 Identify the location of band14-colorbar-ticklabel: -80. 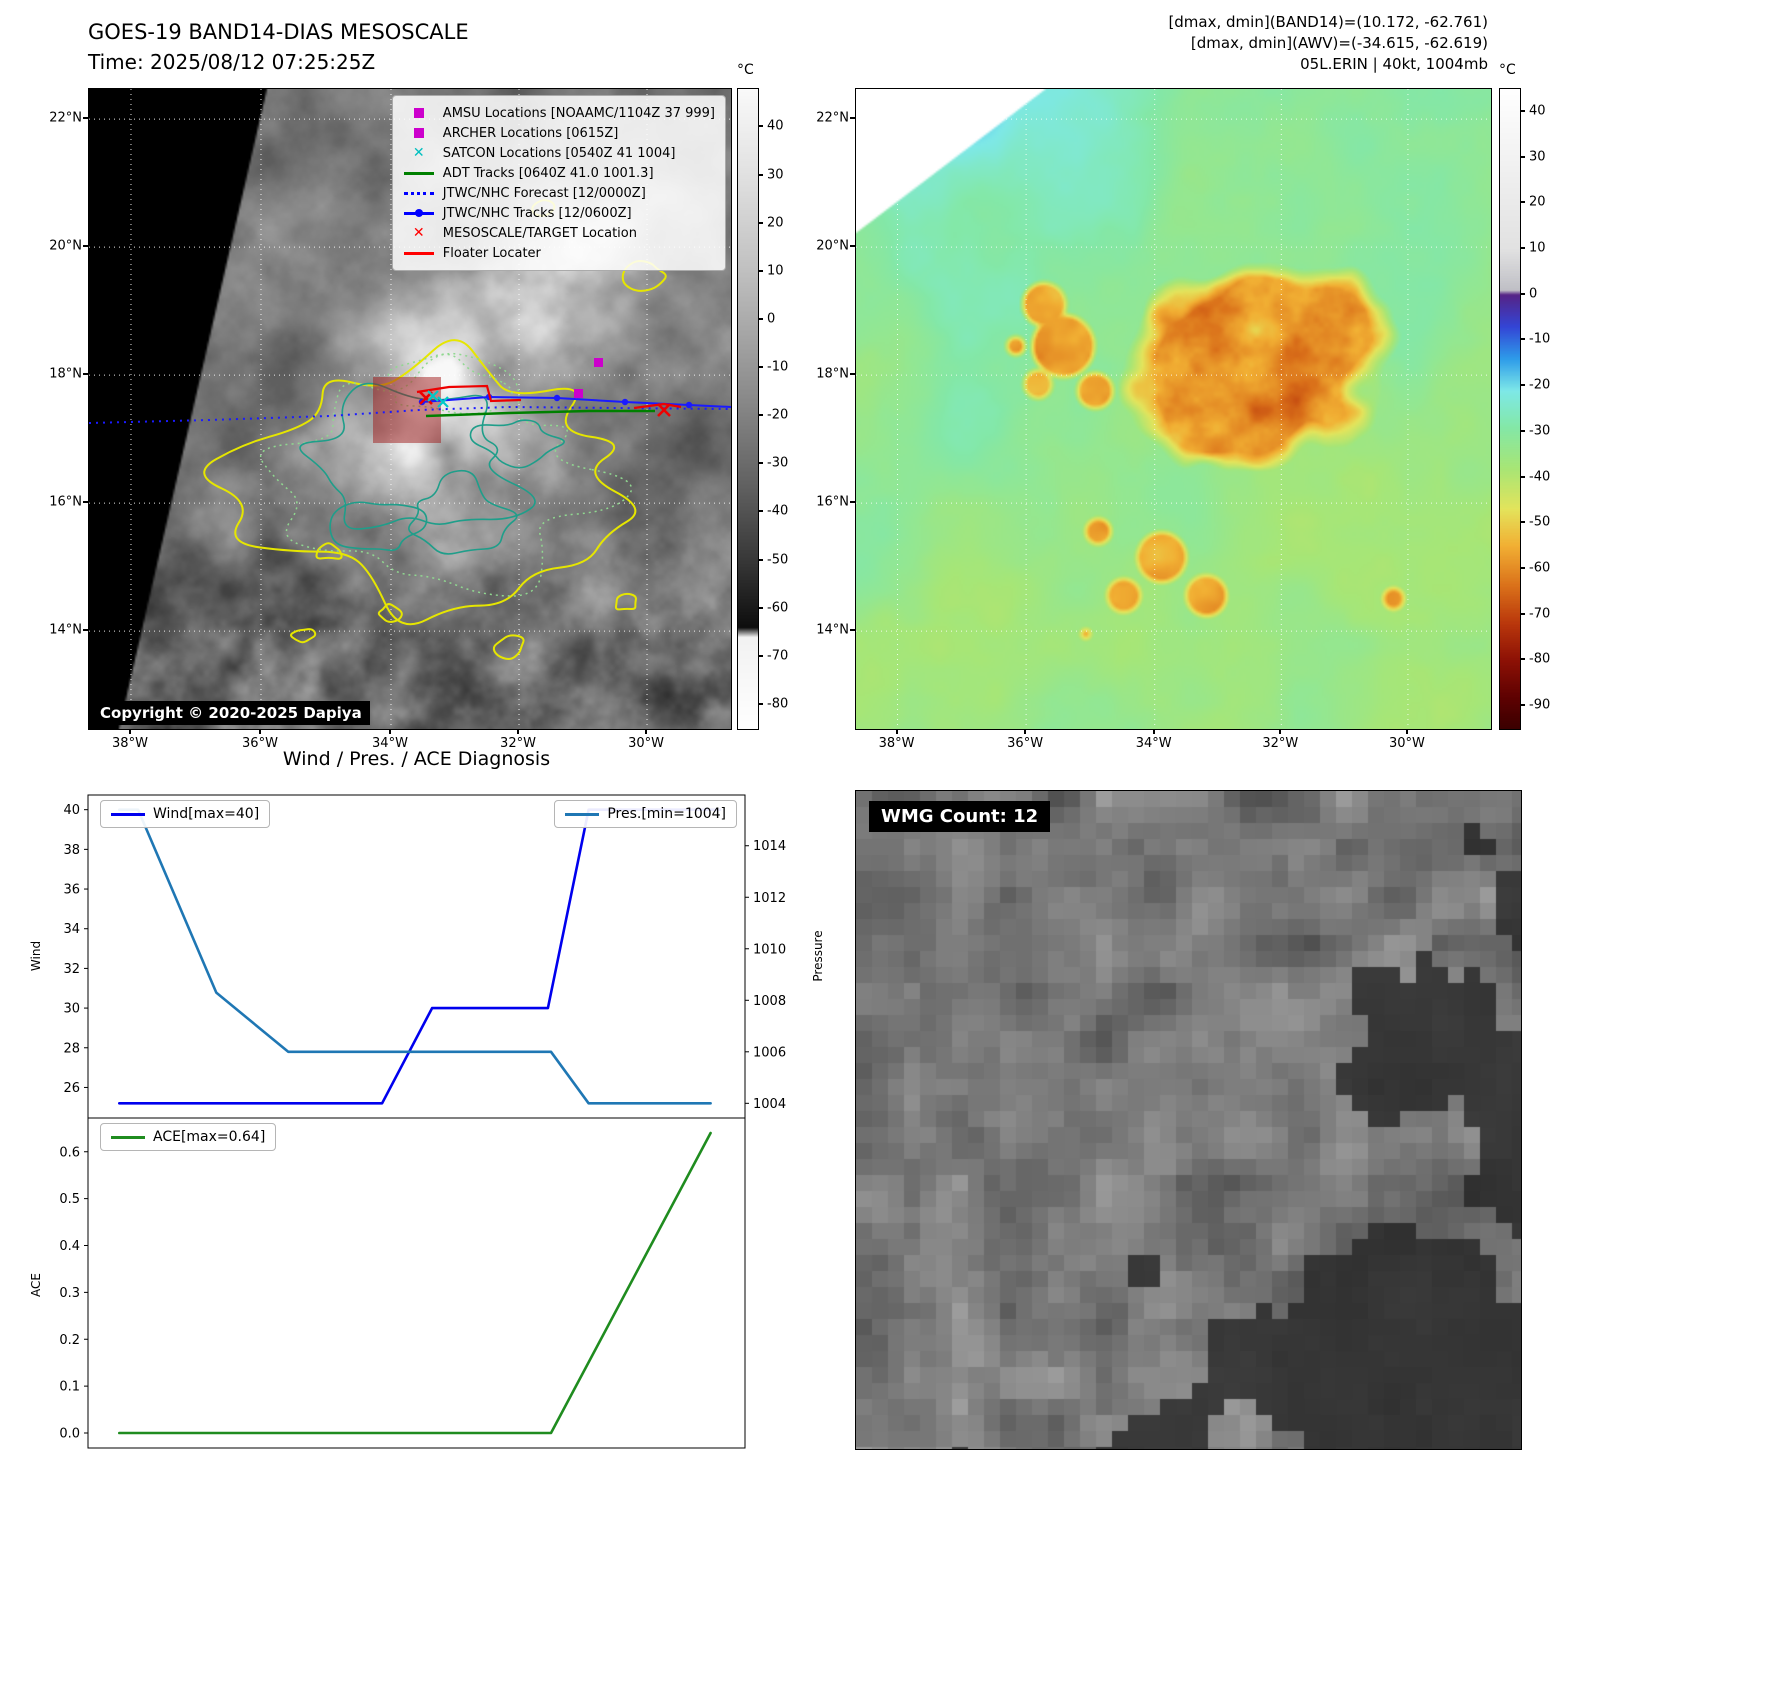
(778, 704).